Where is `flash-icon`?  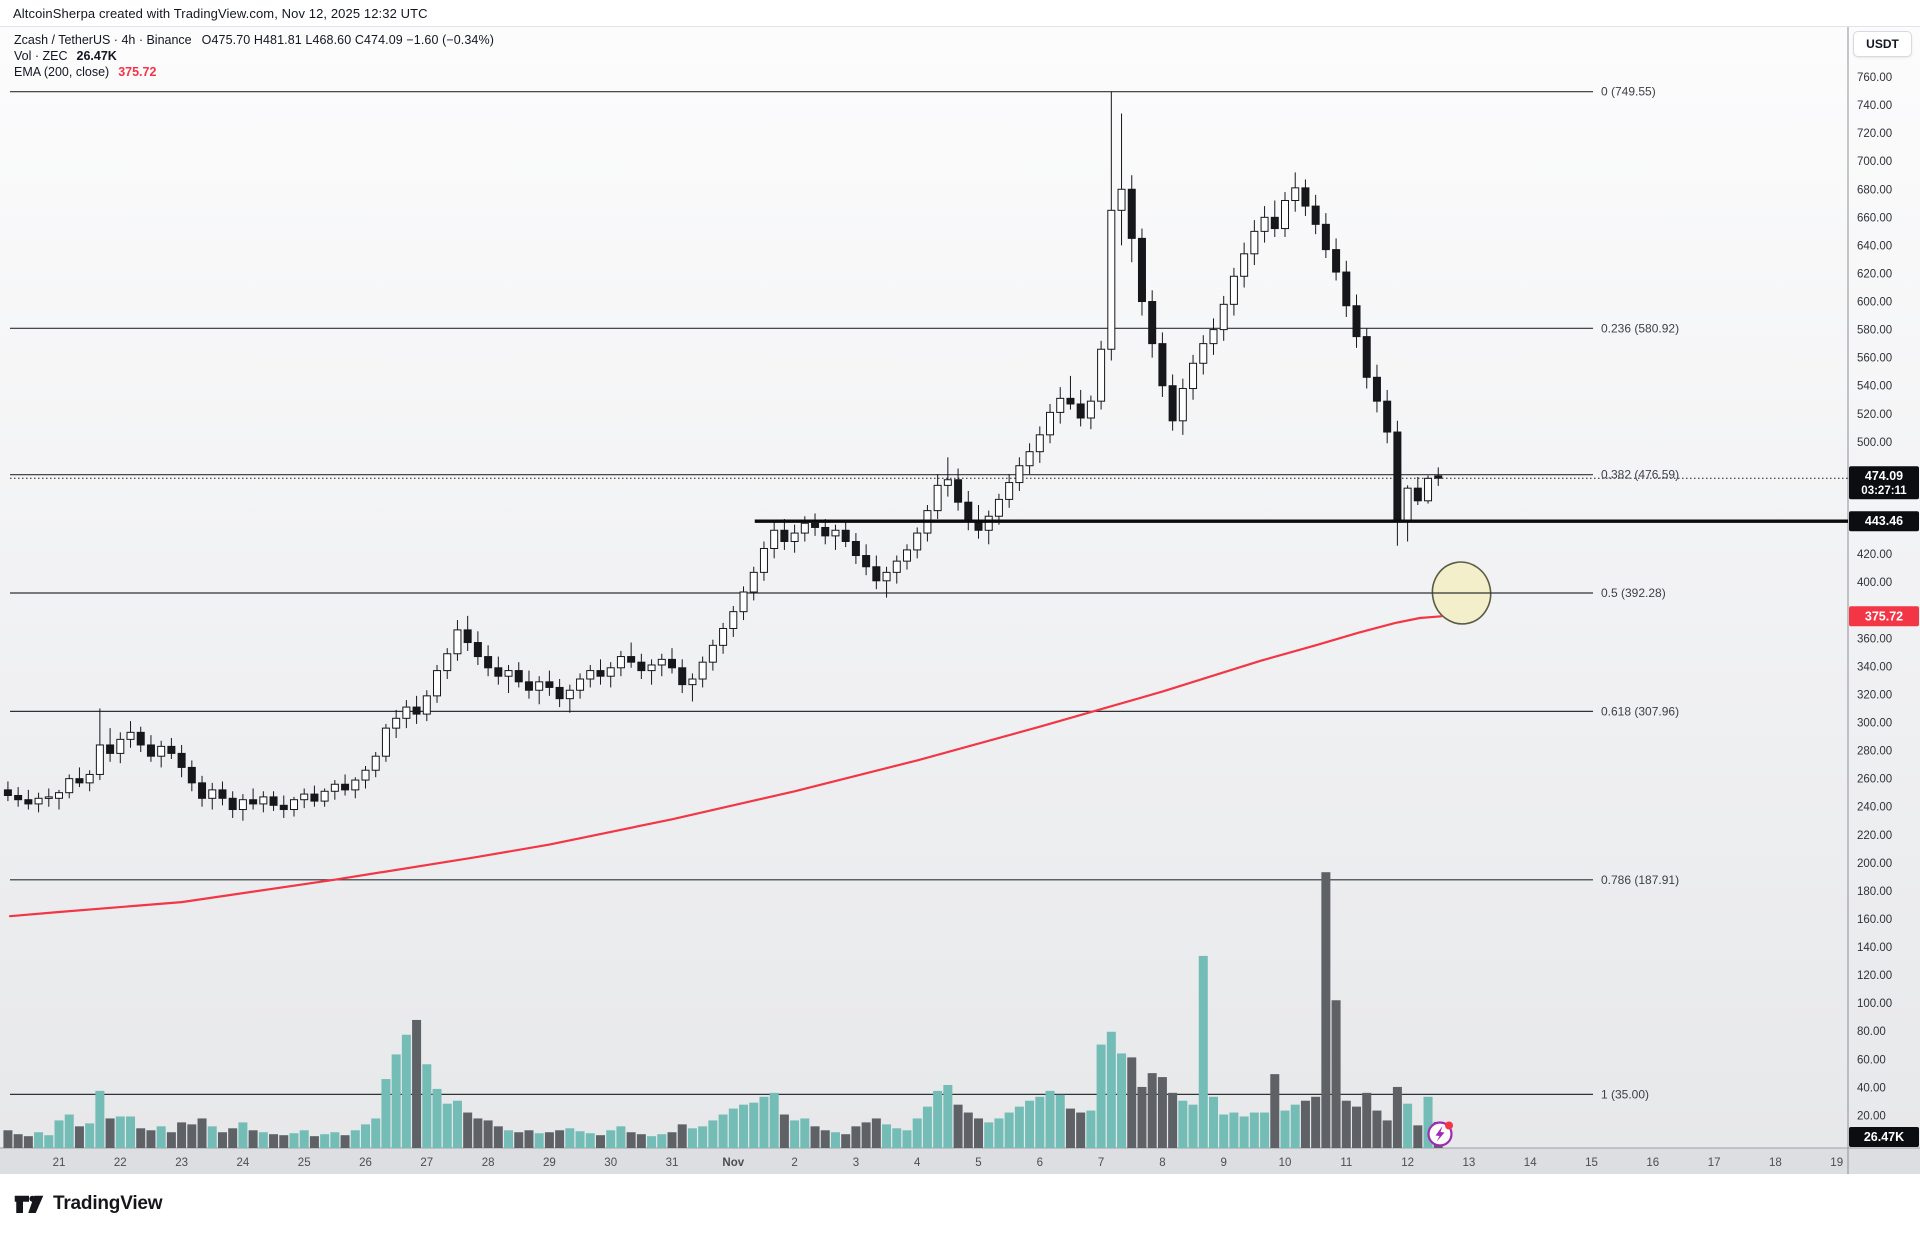
flash-icon is located at coordinates (1440, 1134).